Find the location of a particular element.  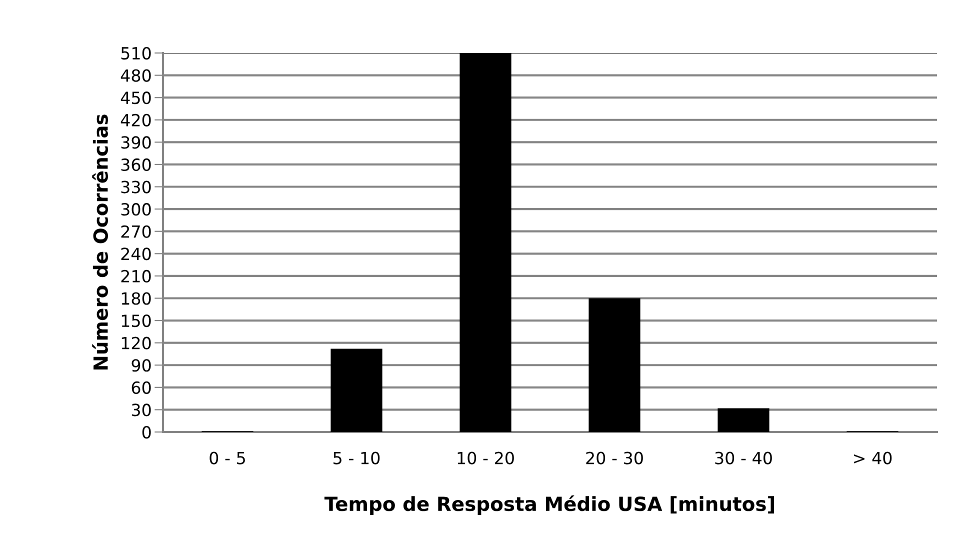

x-tick-label: 10 - 20 is located at coordinates (486, 458).